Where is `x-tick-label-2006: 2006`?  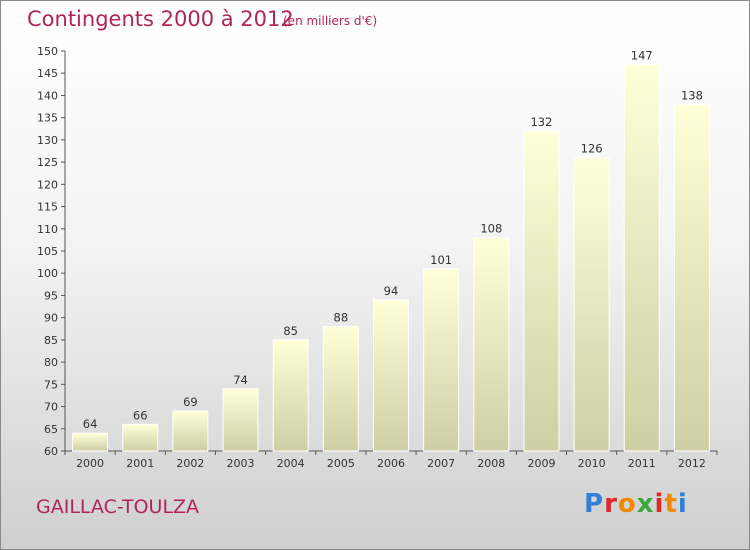
x-tick-label-2006: 2006 is located at coordinates (391, 463).